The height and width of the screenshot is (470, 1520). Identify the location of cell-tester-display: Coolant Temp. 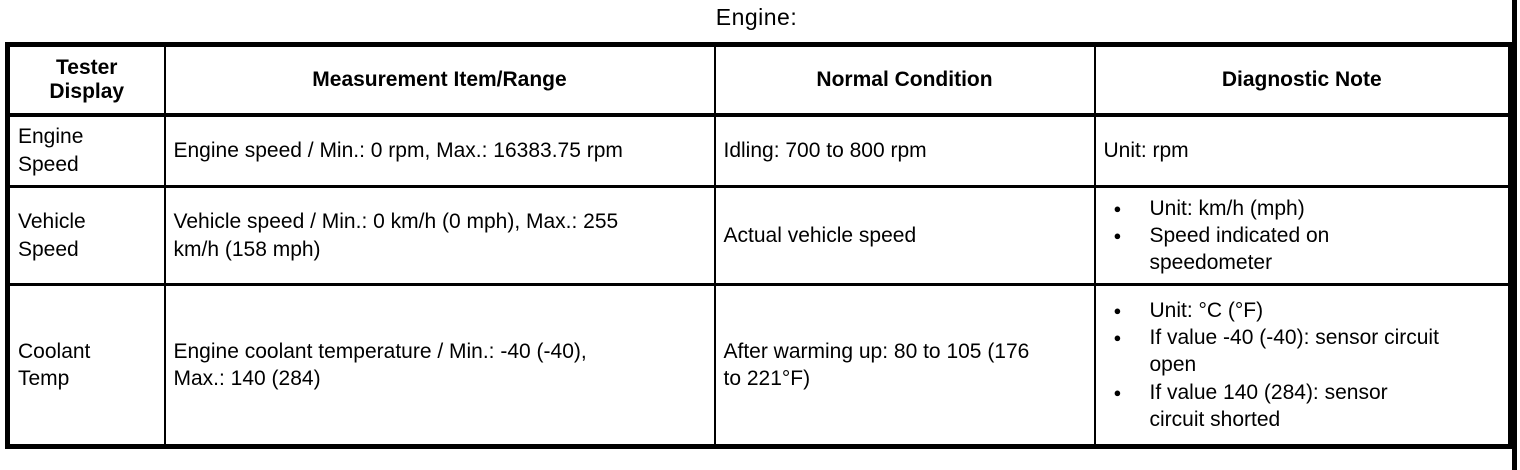
(86, 365).